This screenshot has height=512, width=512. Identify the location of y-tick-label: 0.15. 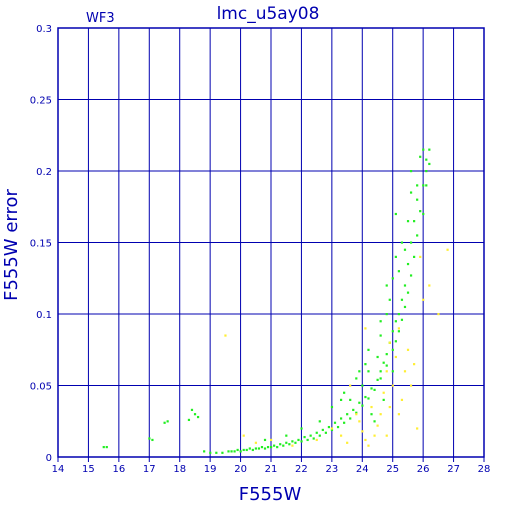
(41, 244).